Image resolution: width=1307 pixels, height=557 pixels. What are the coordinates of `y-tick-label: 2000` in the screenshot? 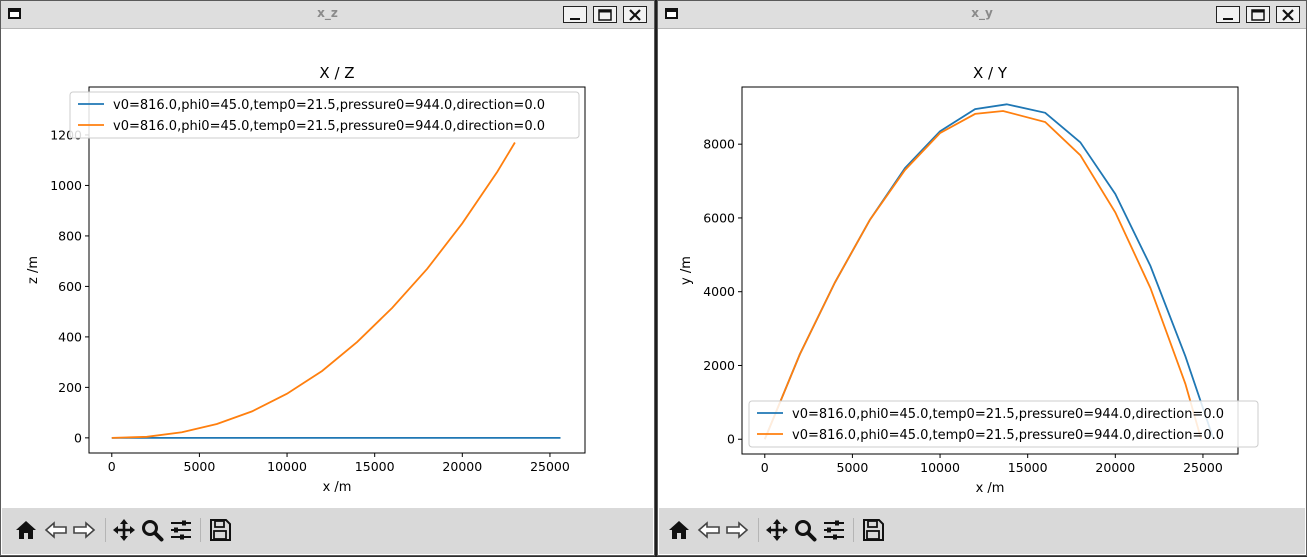 It's located at (719, 365).